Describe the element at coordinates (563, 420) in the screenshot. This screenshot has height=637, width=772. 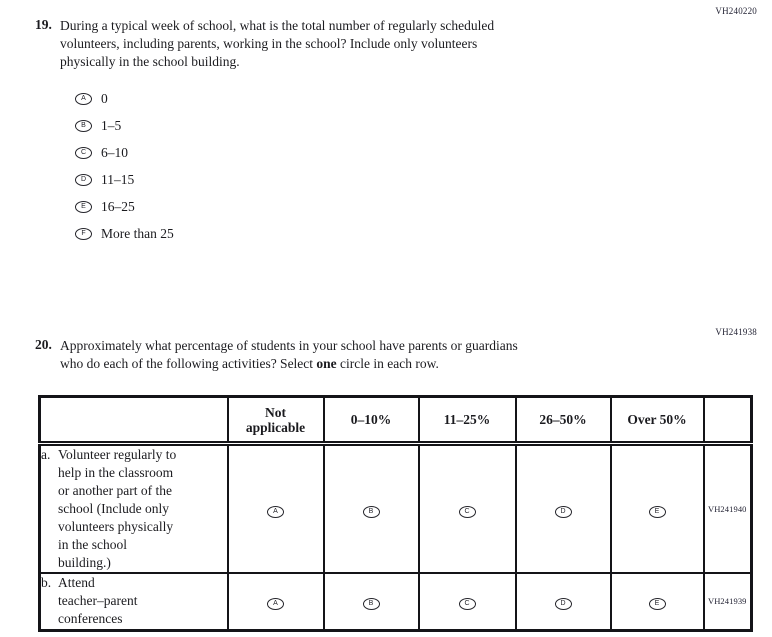
I see `header-26-50: 26–50%` at that location.